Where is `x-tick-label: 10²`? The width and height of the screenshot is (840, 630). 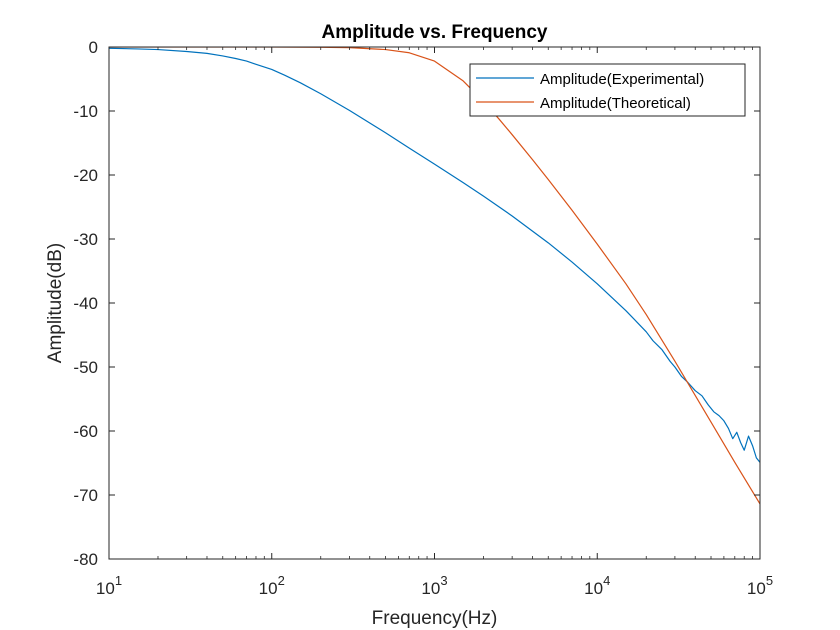 x-tick-label: 10² is located at coordinates (272, 585).